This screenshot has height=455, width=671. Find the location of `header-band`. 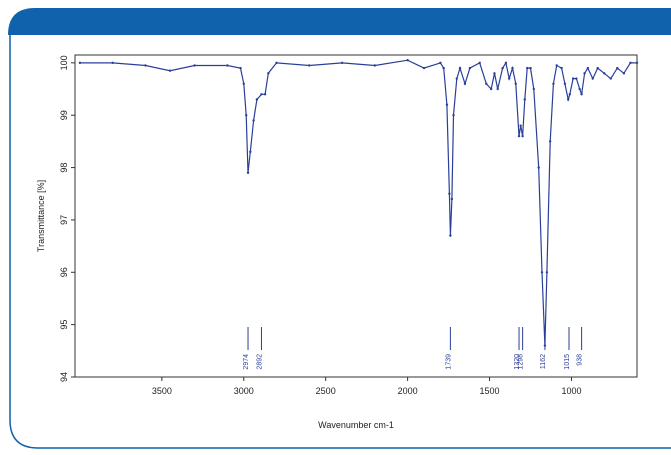

header-band is located at coordinates (339, 21).